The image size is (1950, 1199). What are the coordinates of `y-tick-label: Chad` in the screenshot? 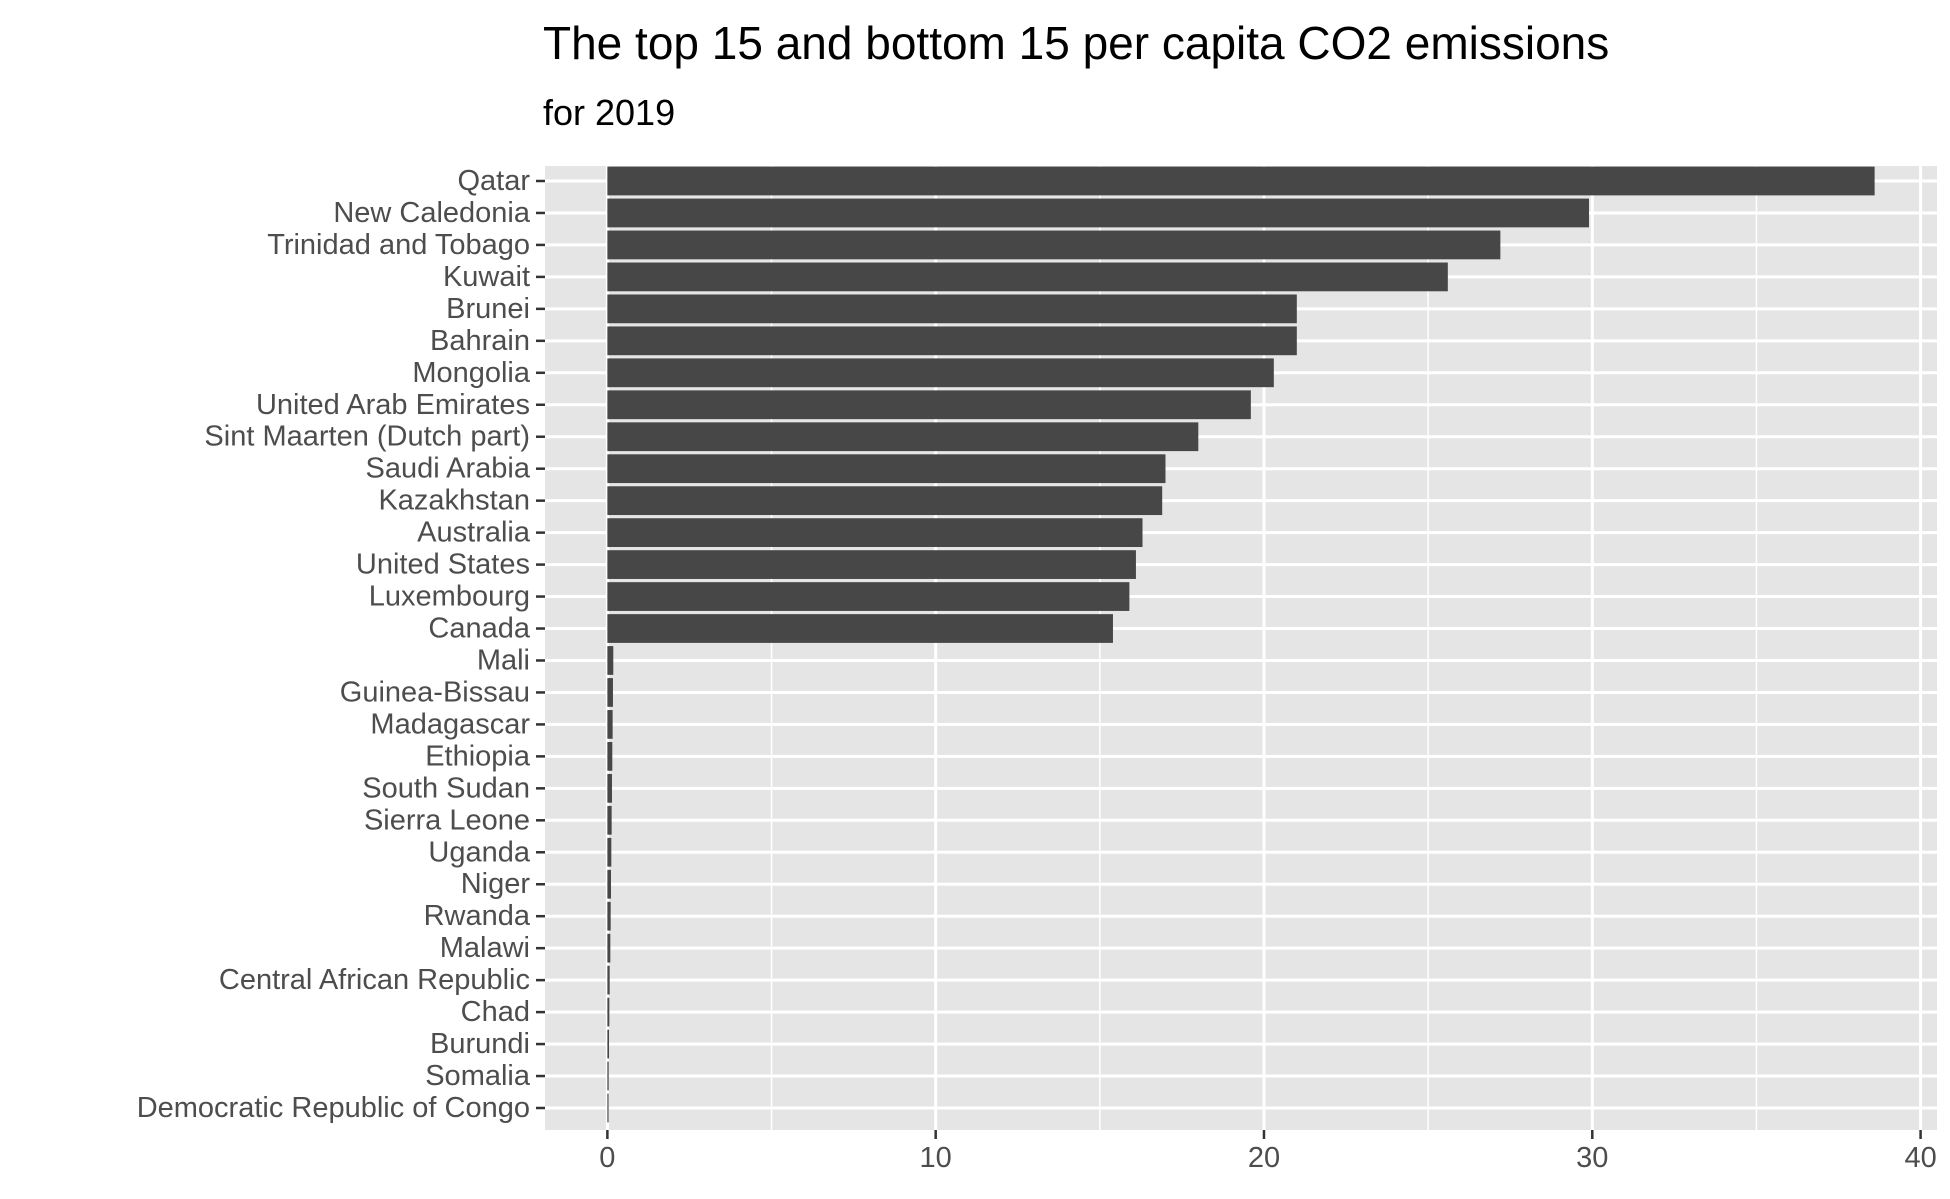 It's located at (495, 1012).